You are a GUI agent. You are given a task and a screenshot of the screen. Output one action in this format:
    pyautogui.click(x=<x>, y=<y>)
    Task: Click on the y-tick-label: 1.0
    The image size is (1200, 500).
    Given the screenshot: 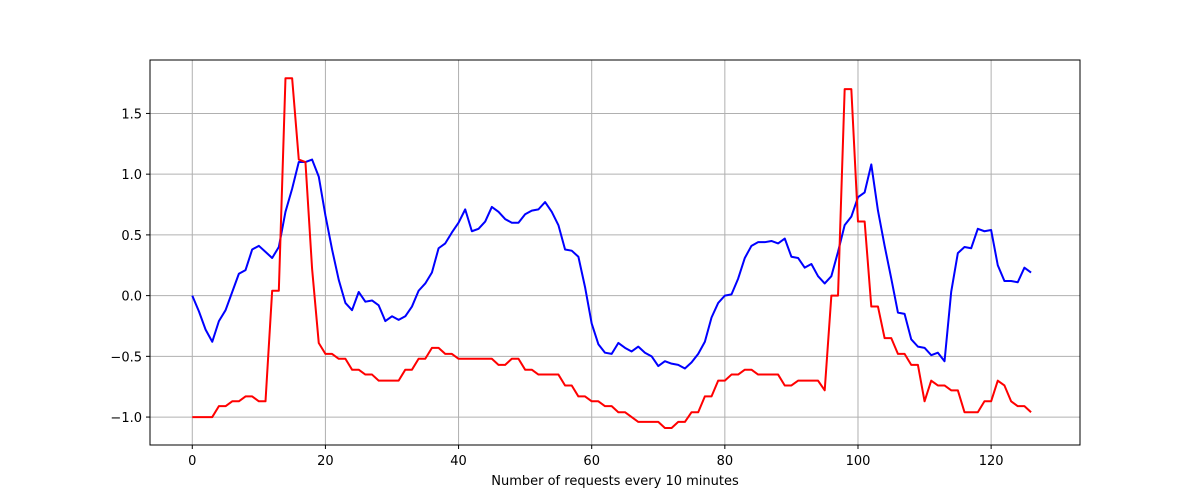 What is the action you would take?
    pyautogui.click(x=131, y=175)
    